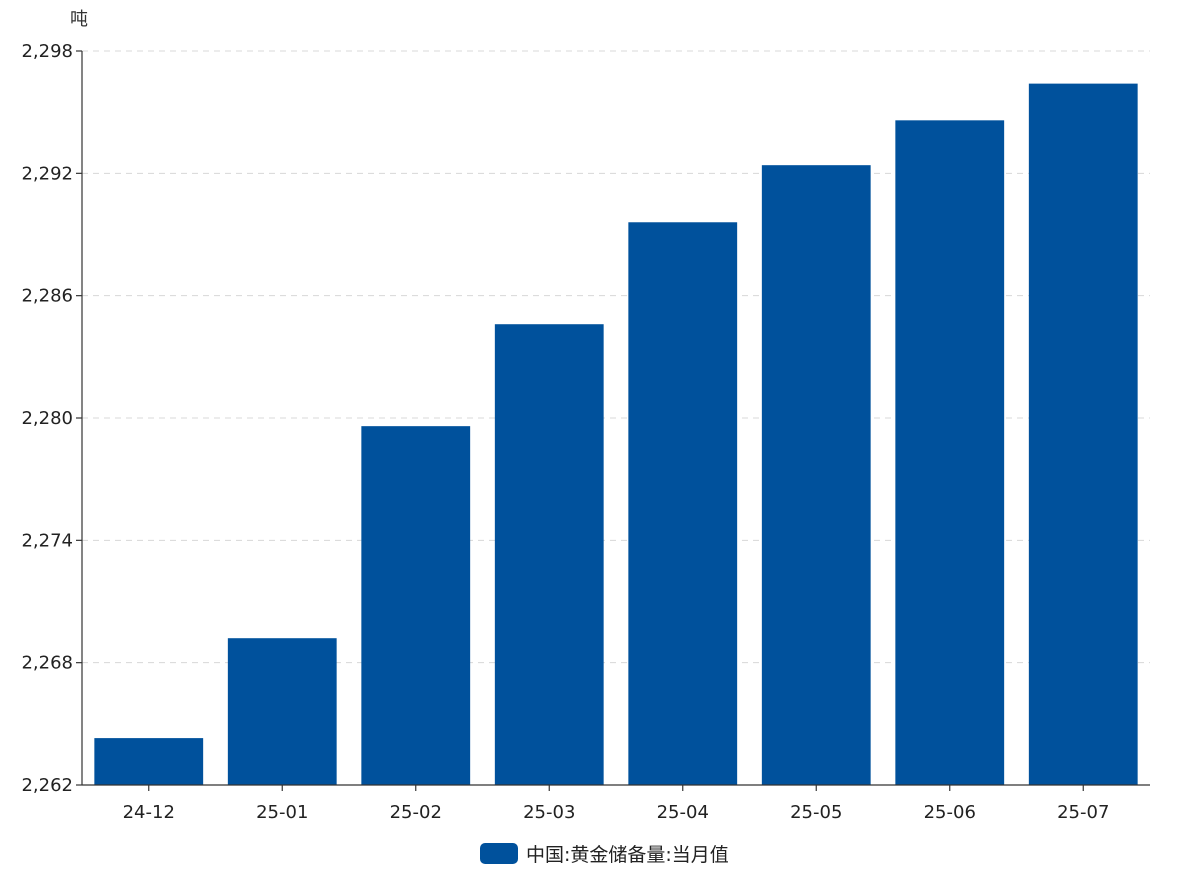  What do you see at coordinates (47, 296) in the screenshot?
I see `y-tick-label: 2,286` at bounding box center [47, 296].